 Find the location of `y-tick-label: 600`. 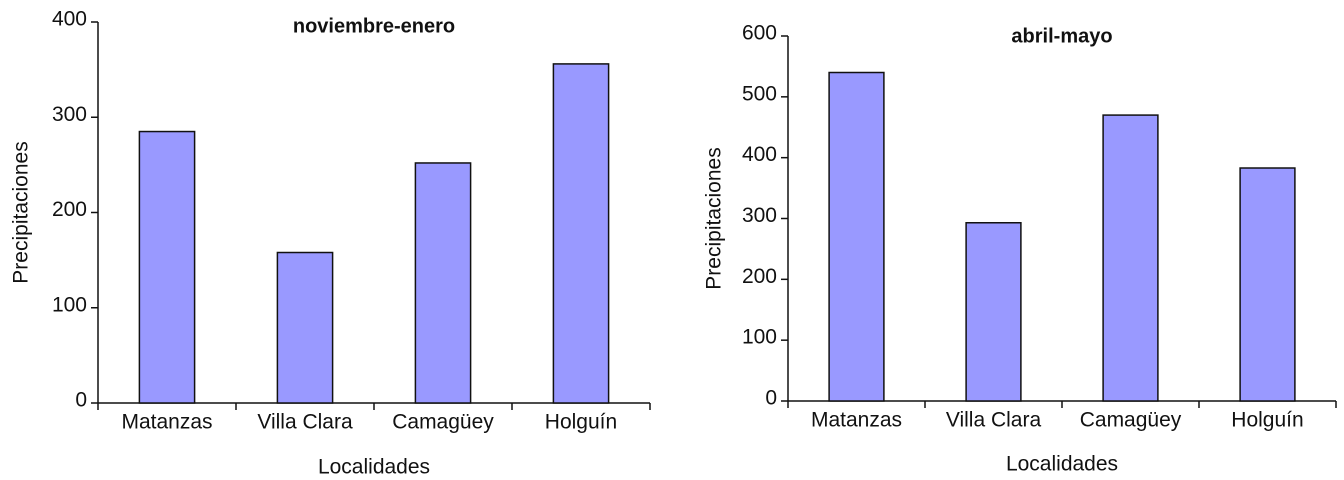

y-tick-label: 600 is located at coordinates (759, 33).